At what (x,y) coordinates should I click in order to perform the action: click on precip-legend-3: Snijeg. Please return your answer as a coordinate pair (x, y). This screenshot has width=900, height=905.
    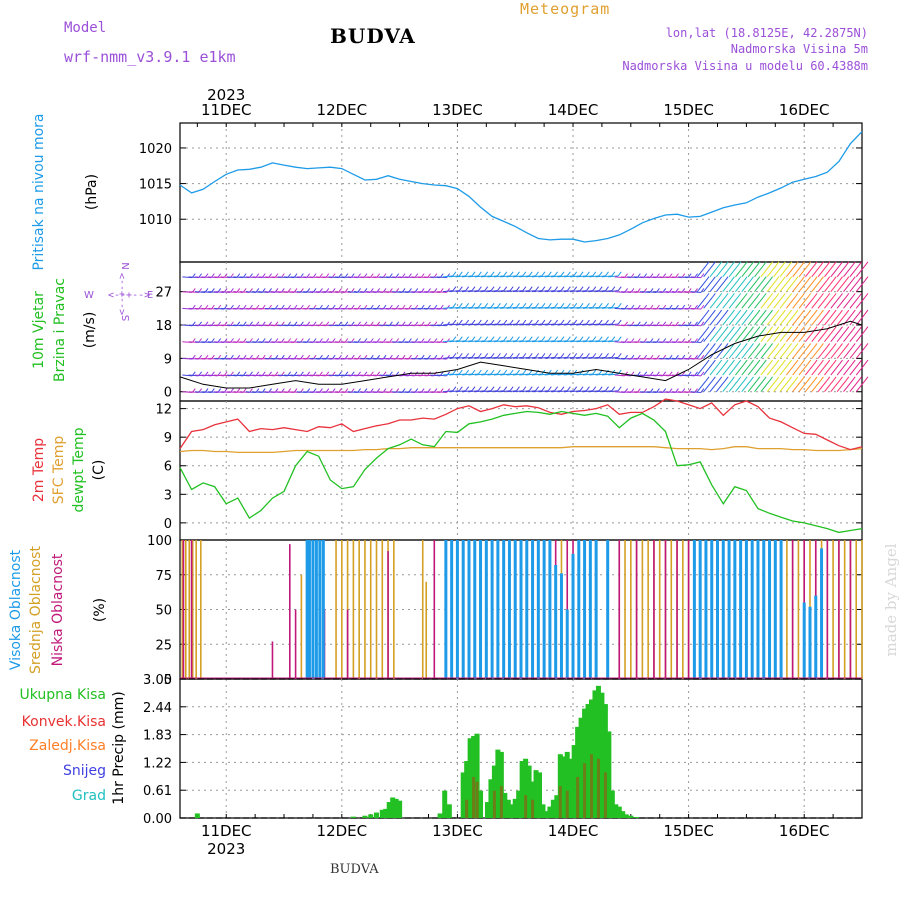
    Looking at the image, I should click on (84, 771).